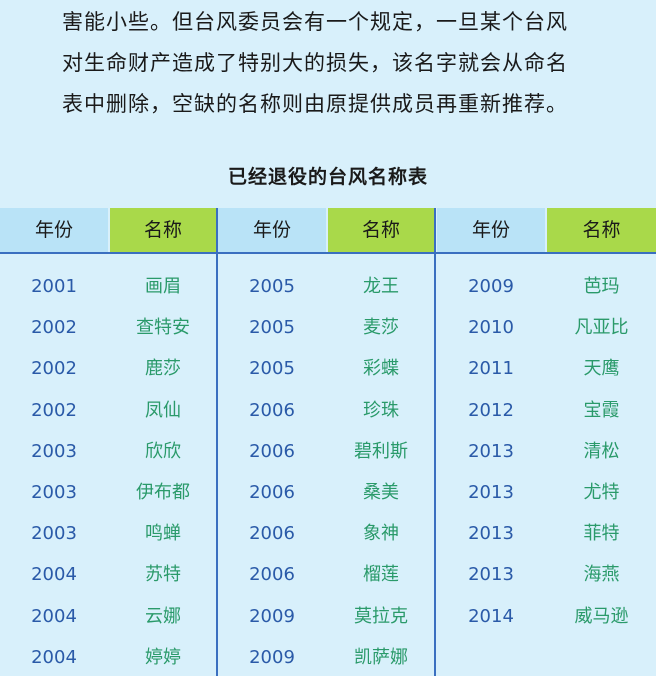 This screenshot has width=656, height=676. Describe the element at coordinates (163, 286) in the screenshot. I see `cell-name: 画眉` at that location.